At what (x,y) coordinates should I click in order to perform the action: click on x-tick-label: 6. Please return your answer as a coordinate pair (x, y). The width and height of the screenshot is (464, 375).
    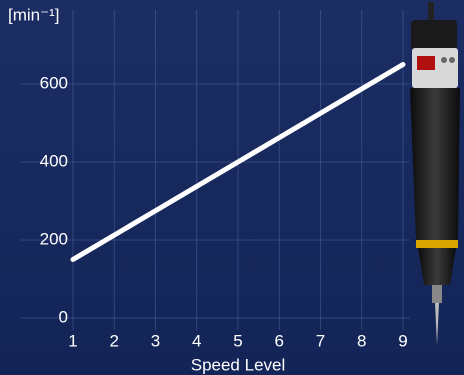
    Looking at the image, I should click on (279, 340).